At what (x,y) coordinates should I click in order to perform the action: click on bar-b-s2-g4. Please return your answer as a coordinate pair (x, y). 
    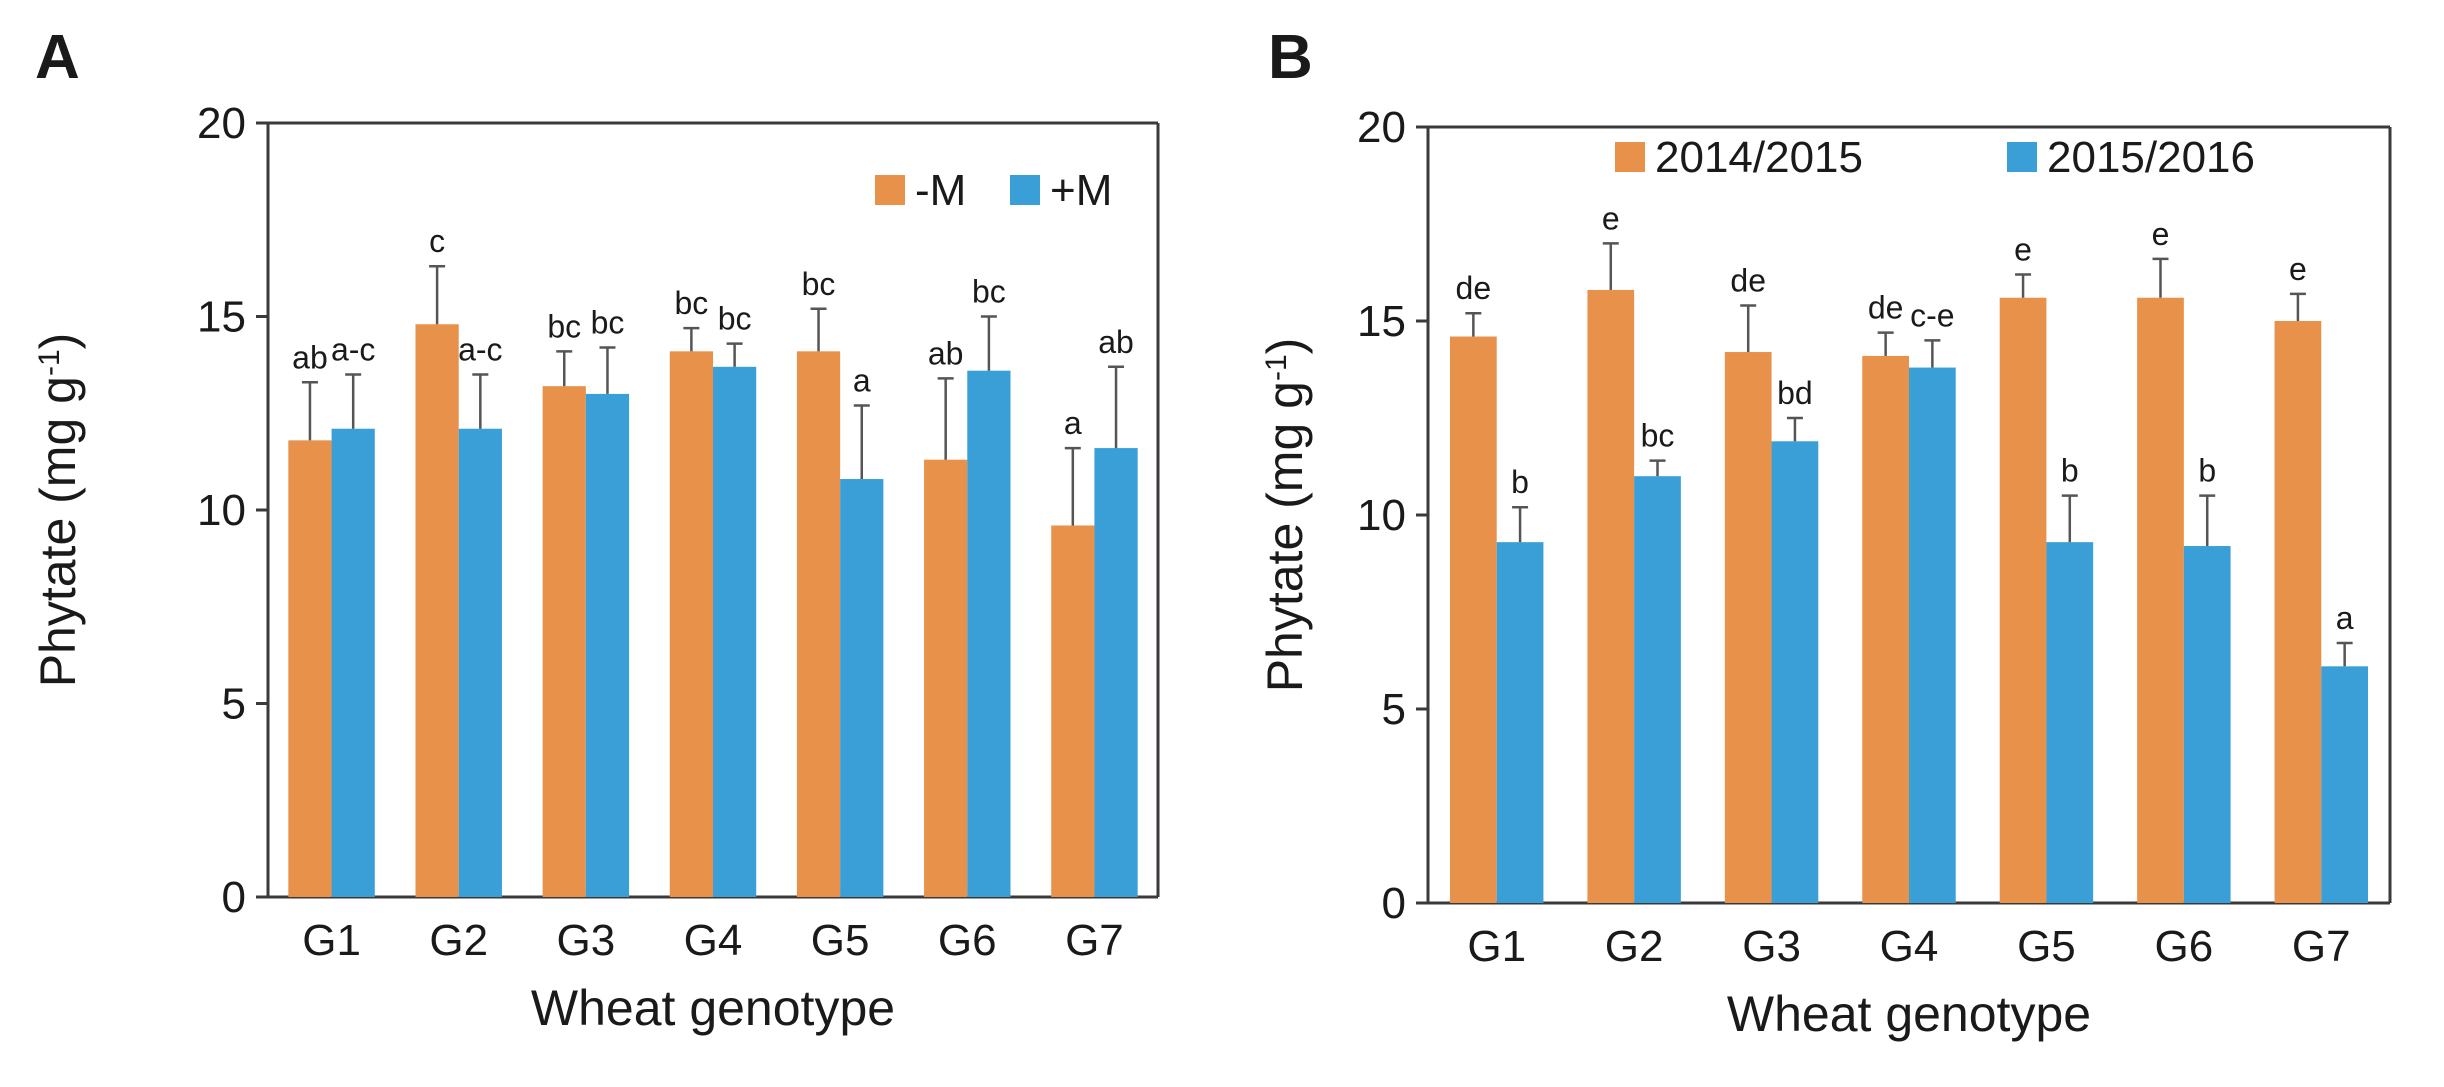
    Looking at the image, I should click on (1932, 635).